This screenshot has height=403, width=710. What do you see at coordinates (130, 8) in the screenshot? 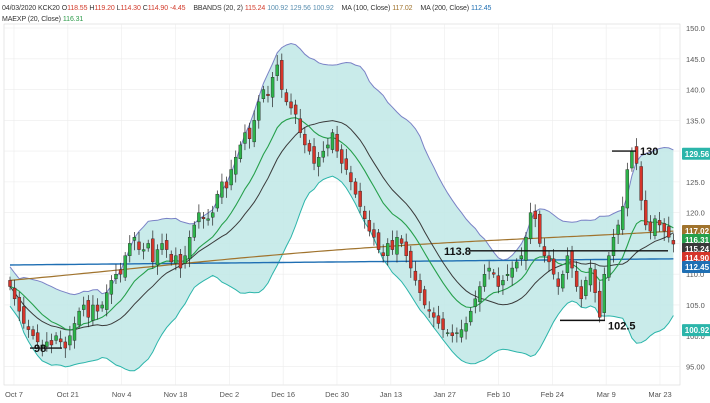
I see `low-value: 114.30` at bounding box center [130, 8].